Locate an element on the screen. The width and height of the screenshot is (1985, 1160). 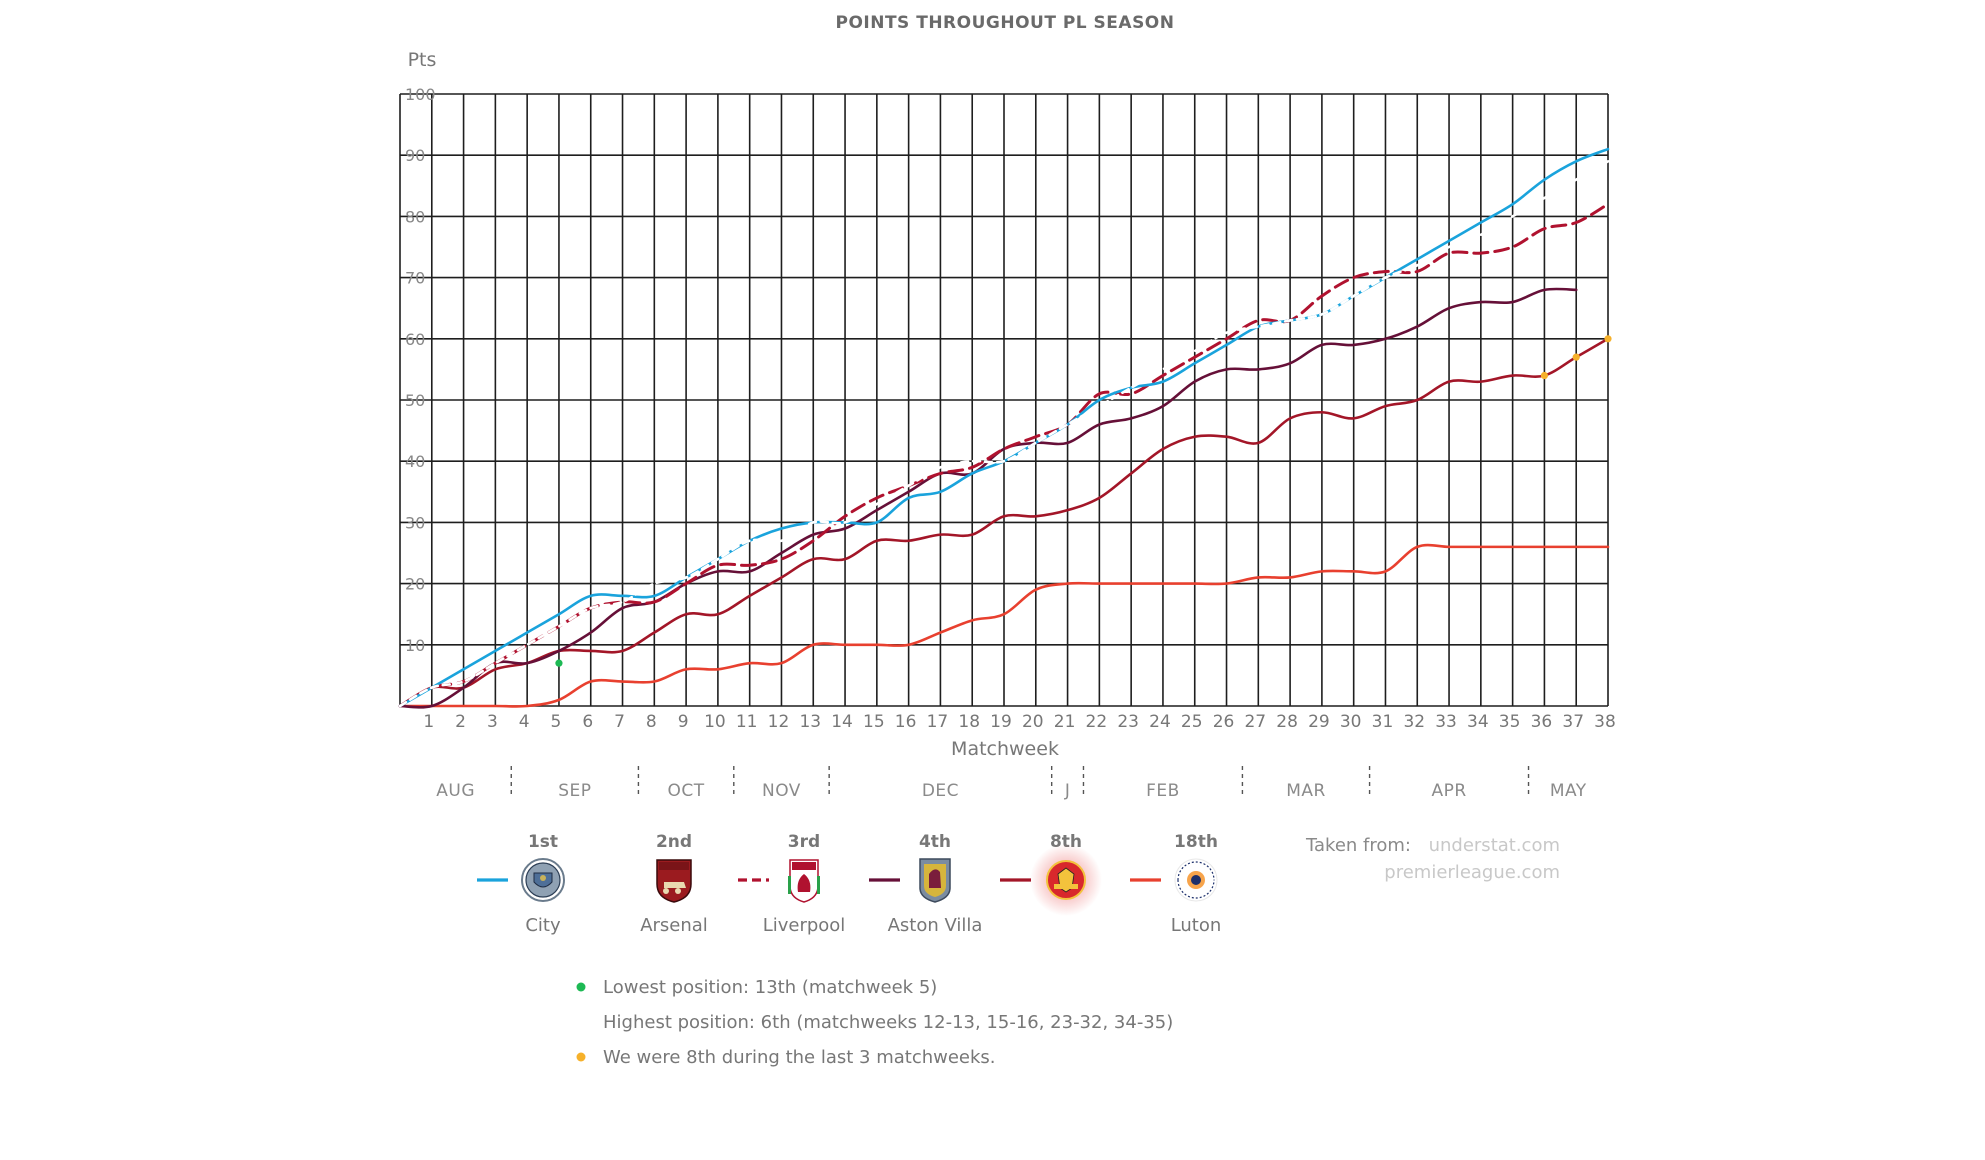
x-tick-label: 6 is located at coordinates (587, 722).